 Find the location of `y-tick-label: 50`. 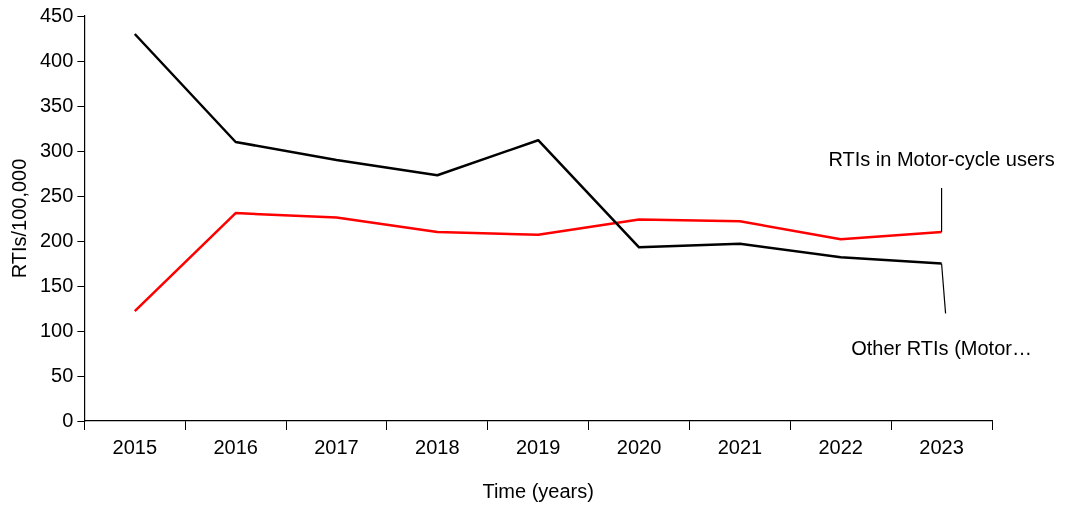

y-tick-label: 50 is located at coordinates (62, 374).